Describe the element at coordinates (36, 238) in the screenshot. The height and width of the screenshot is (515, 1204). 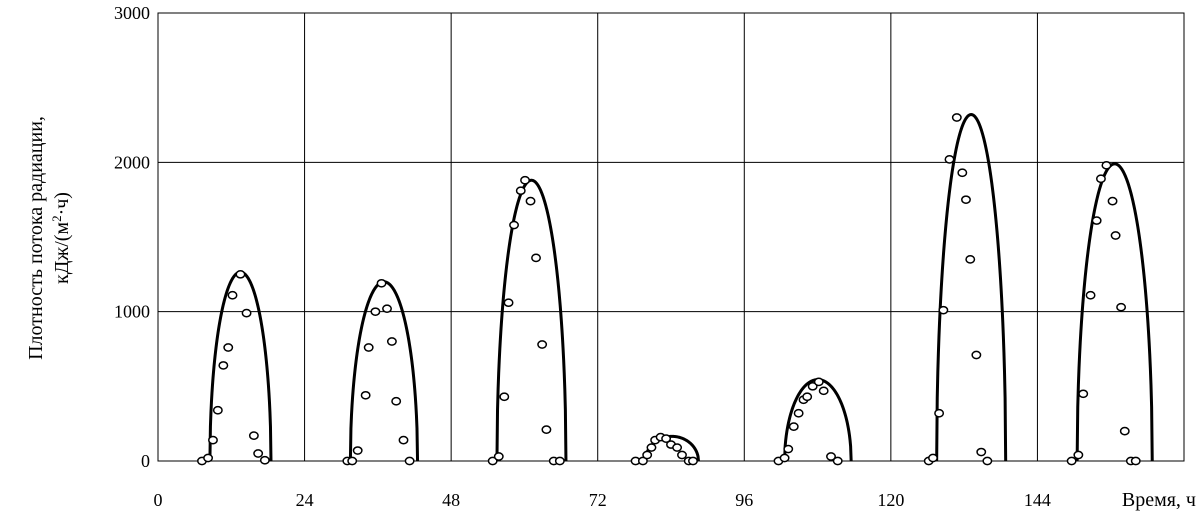
I see `y-axis-title-line-1: Плотность потока радиации,` at that location.